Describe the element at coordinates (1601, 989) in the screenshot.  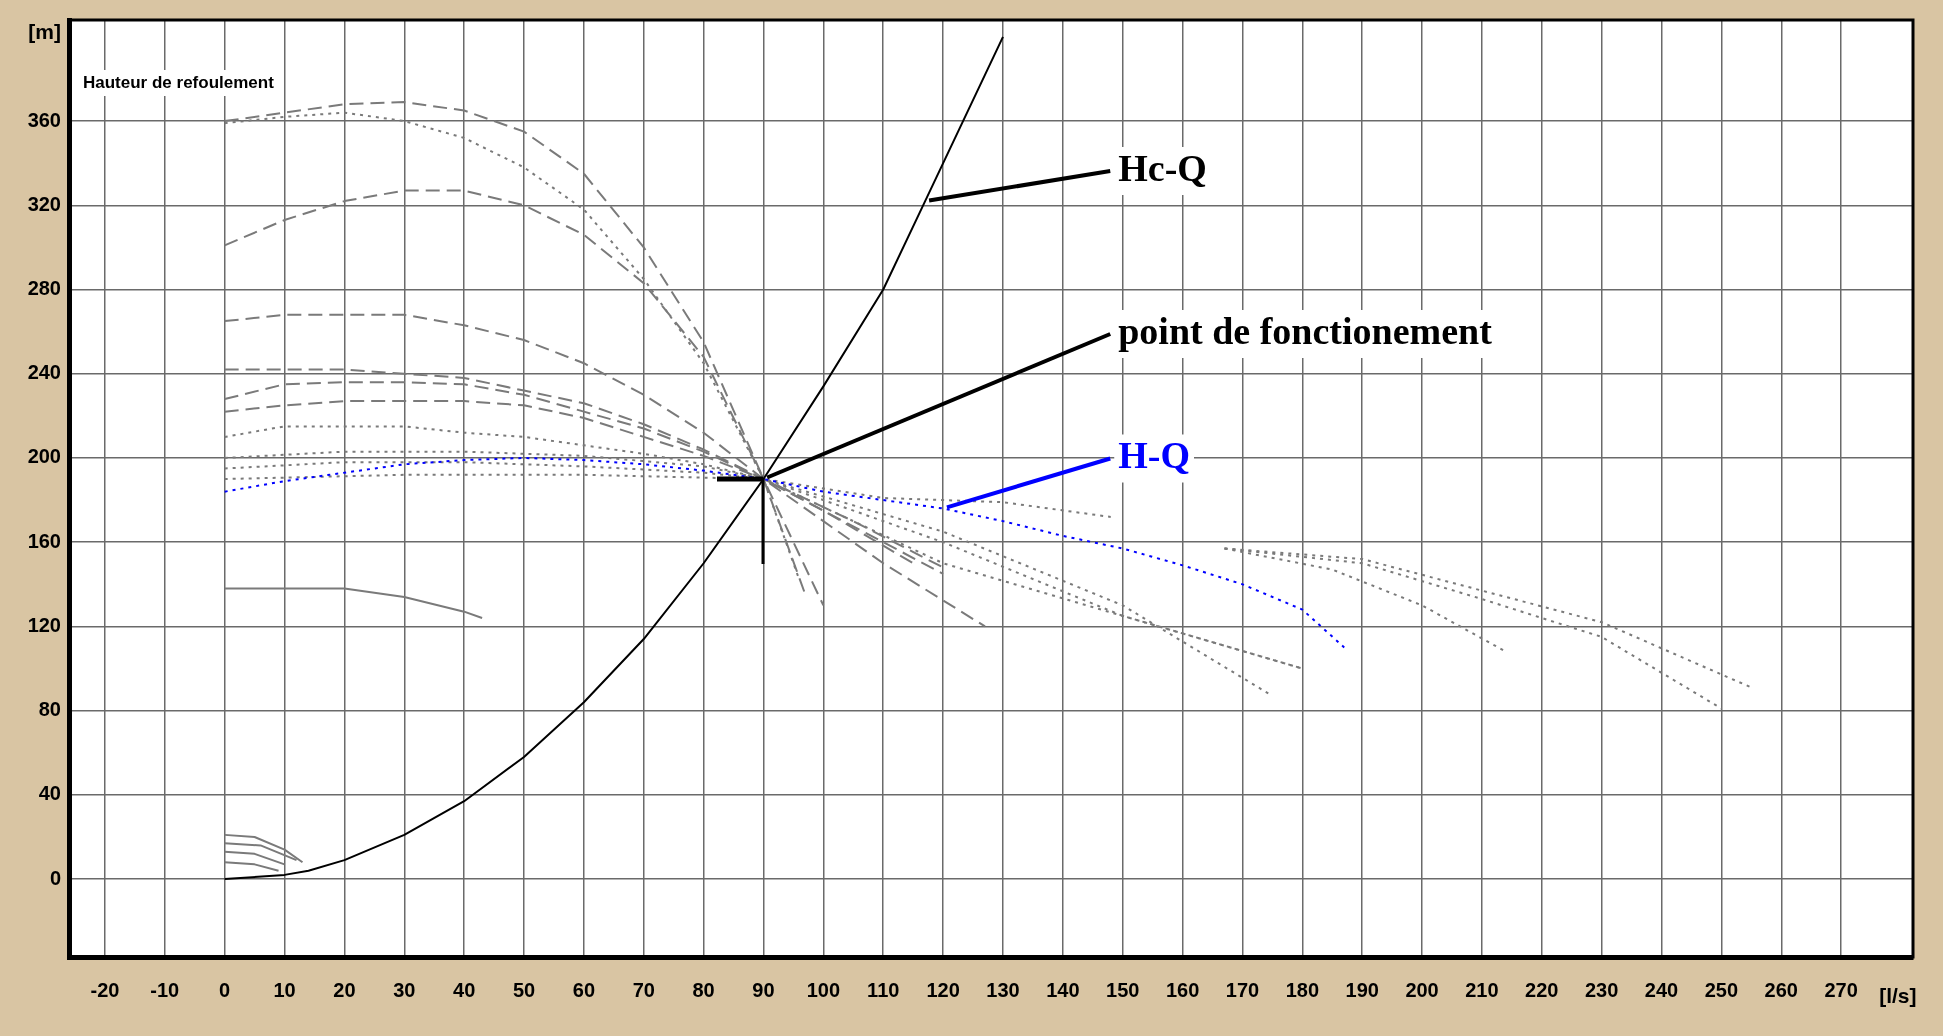
I see `x-tick-label: 230` at that location.